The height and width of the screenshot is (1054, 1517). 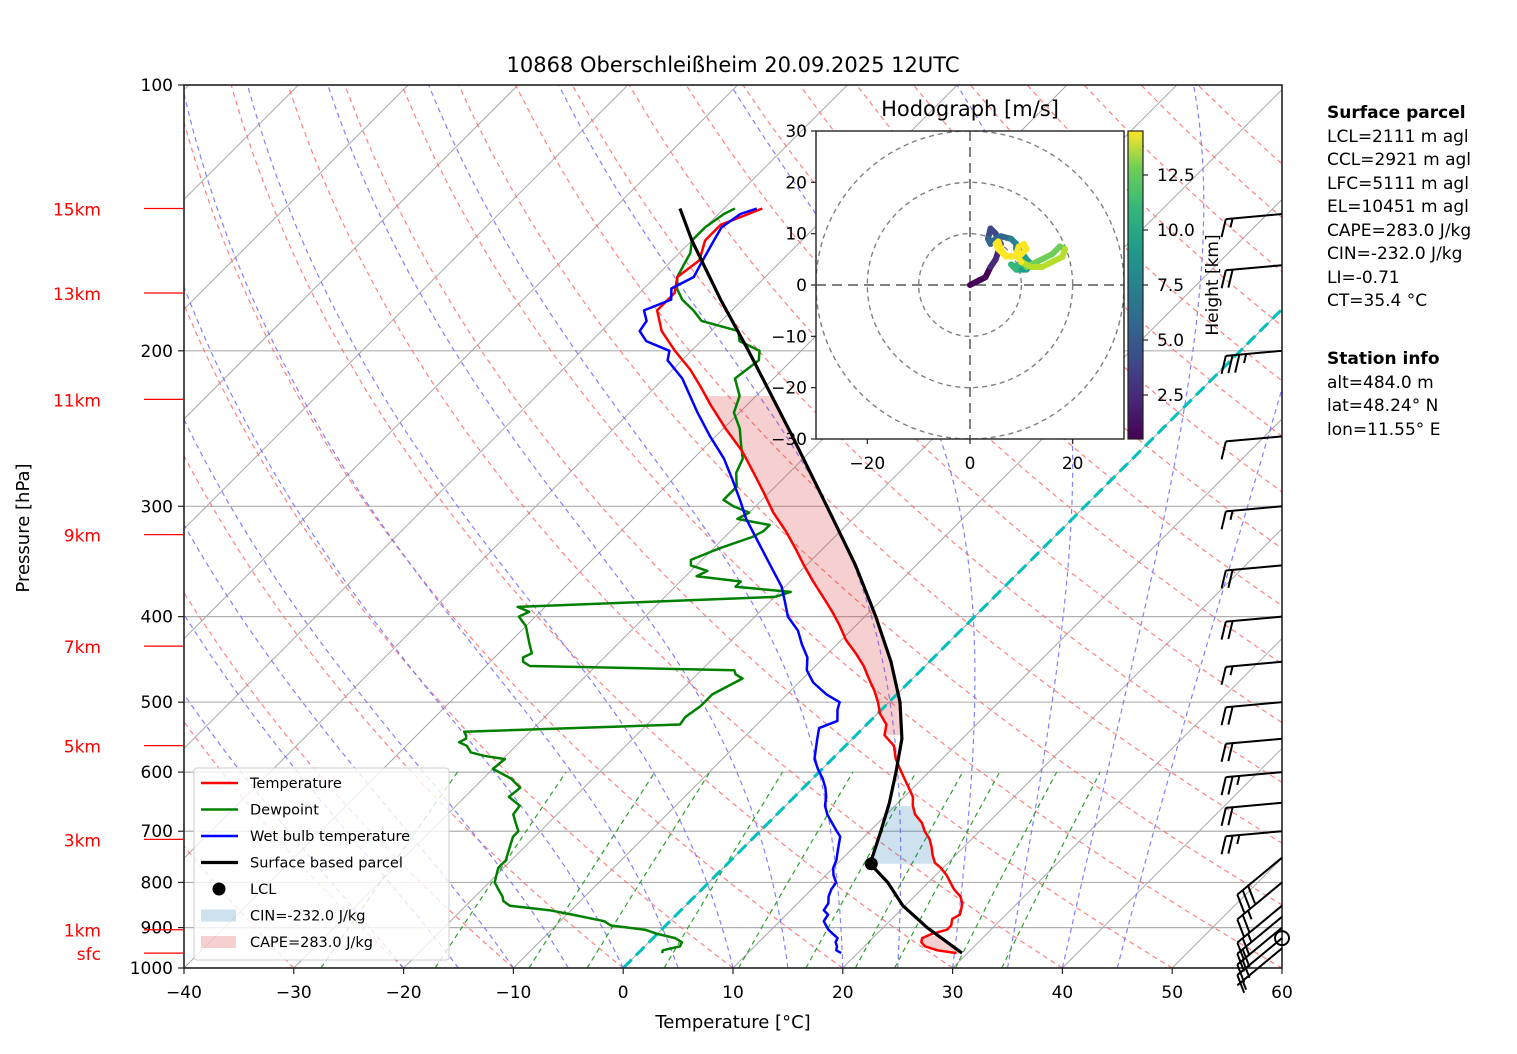 What do you see at coordinates (732, 1022) in the screenshot?
I see `x-axis-label: Temperature [°C]` at bounding box center [732, 1022].